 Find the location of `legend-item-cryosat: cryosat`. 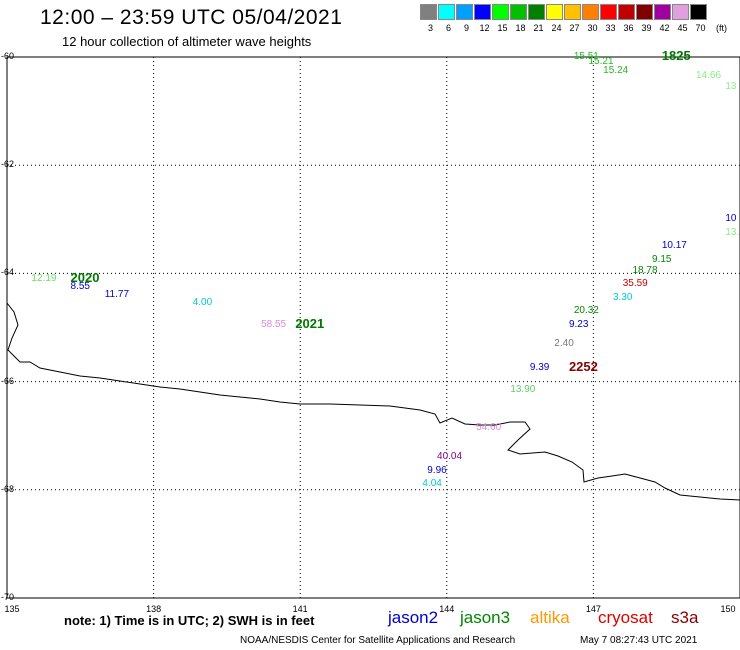

legend-item-cryosat: cryosat is located at coordinates (625, 617).